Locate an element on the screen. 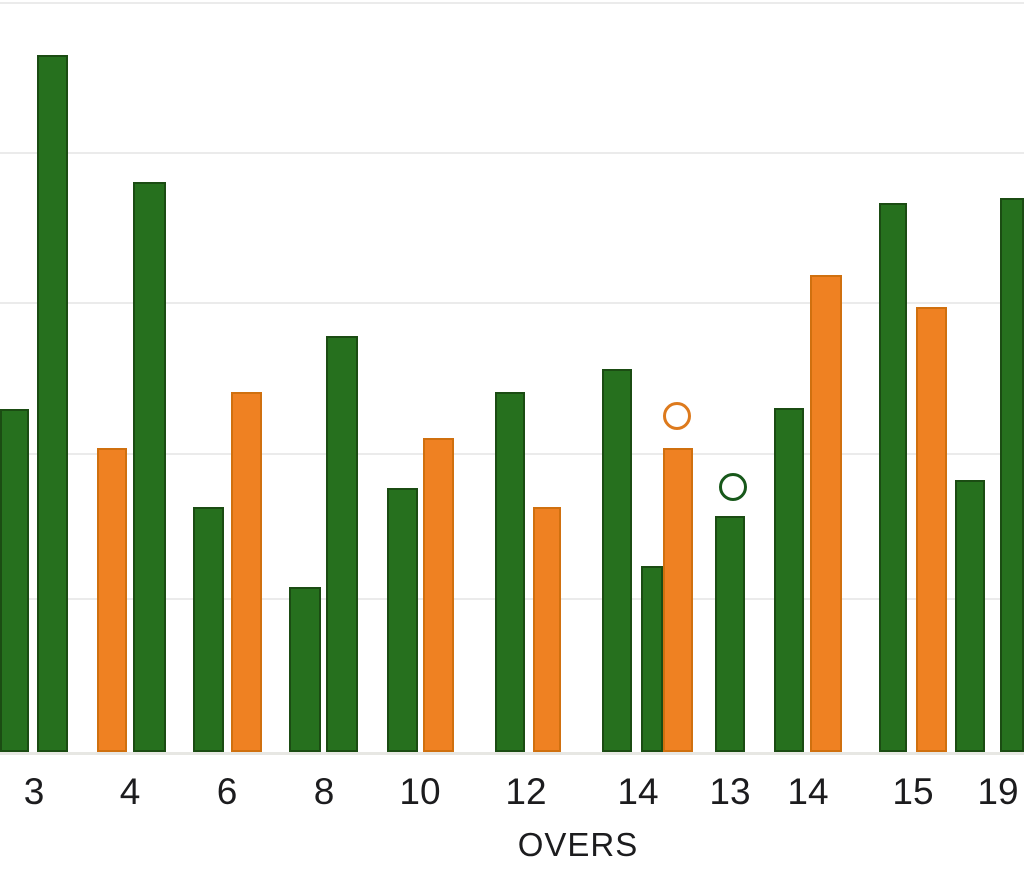  x-tick-label: 3 is located at coordinates (34, 791).